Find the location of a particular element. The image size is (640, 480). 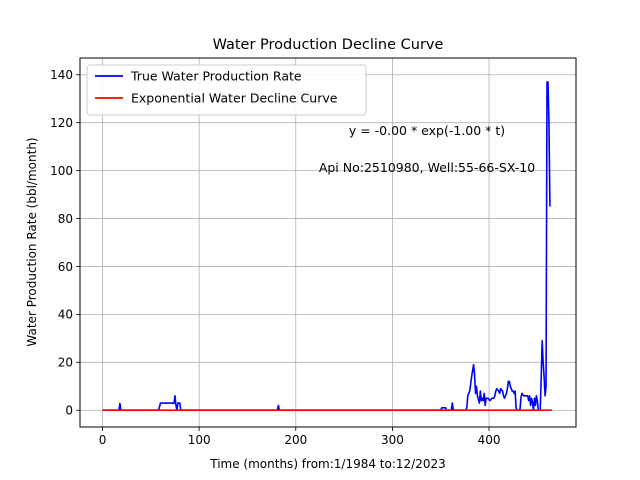

well-annotation: Api No:2510980, Well:55-66-SX-10 is located at coordinates (427, 167).